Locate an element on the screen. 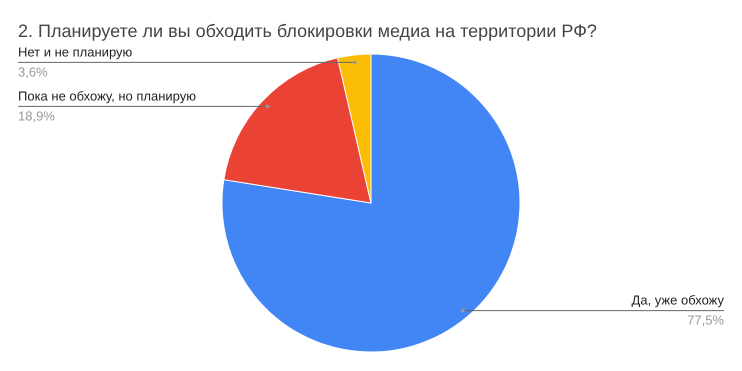  data-label: 3,6% is located at coordinates (33, 72).